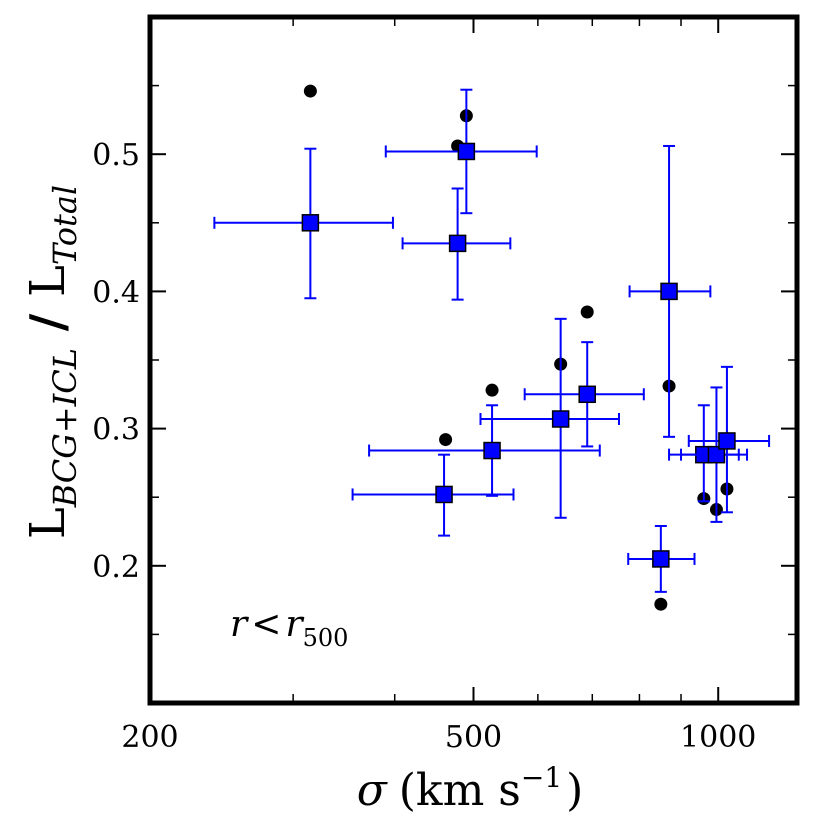 The height and width of the screenshot is (830, 830). What do you see at coordinates (116, 292) in the screenshot?
I see `y-tick-label: 0.4` at bounding box center [116, 292].